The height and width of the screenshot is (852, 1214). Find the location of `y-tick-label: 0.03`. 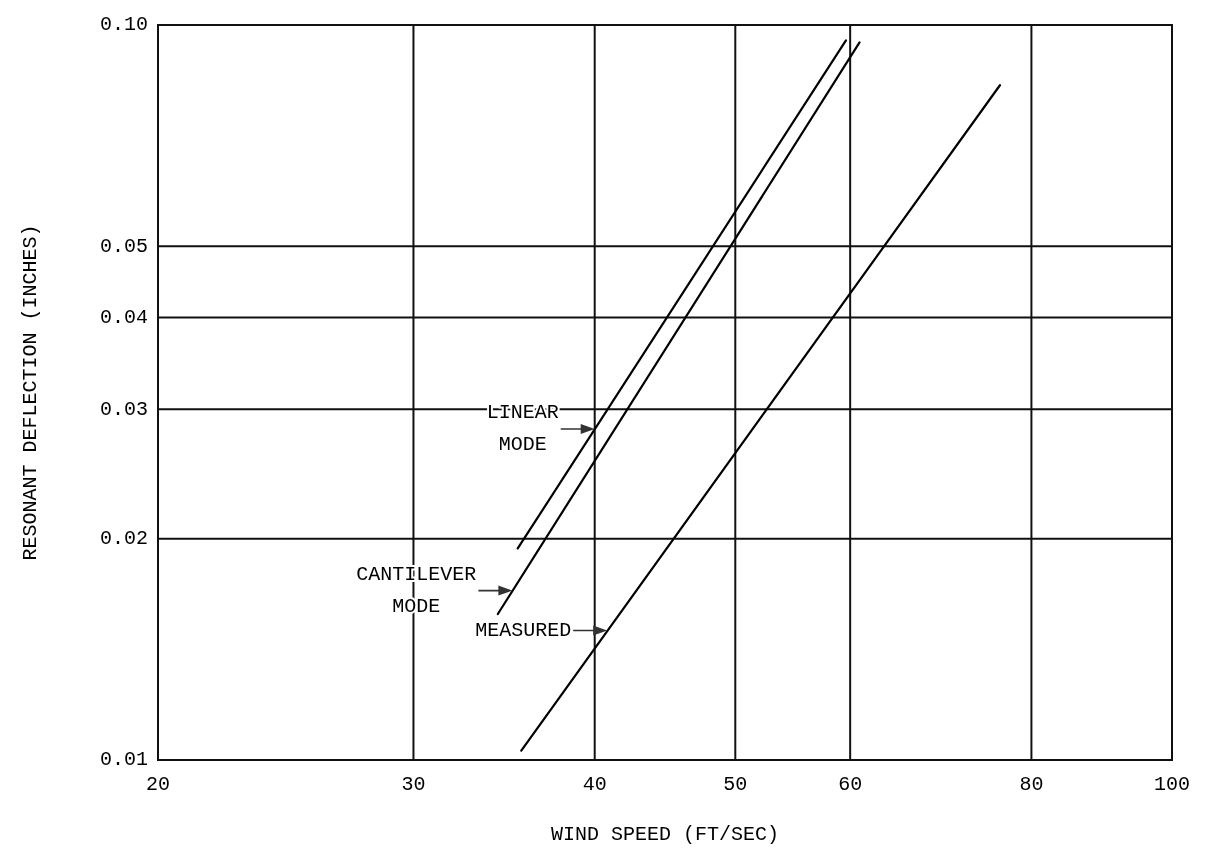

y-tick-label: 0.03 is located at coordinates (123, 409).